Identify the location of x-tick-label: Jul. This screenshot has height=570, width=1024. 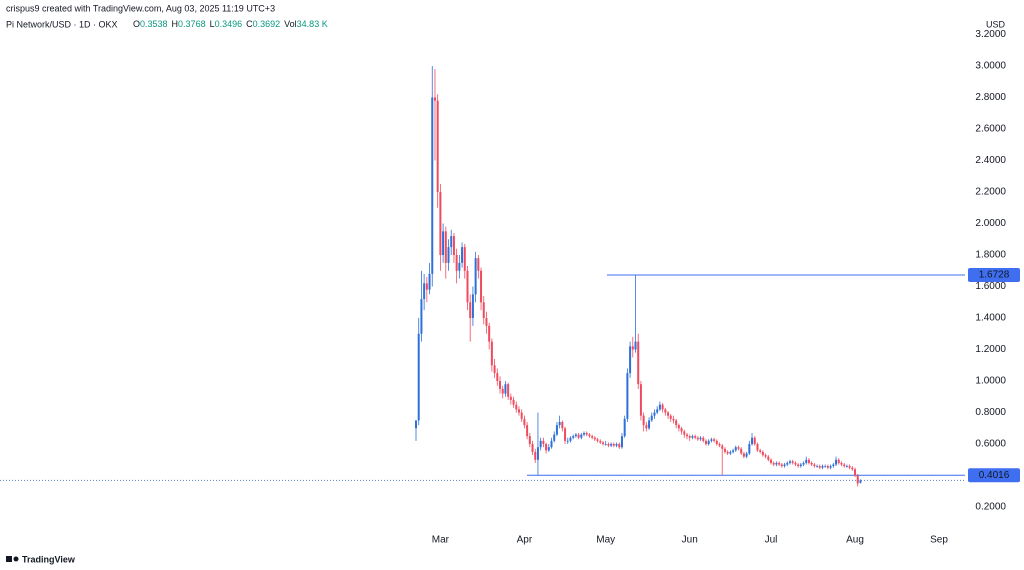
(771, 540).